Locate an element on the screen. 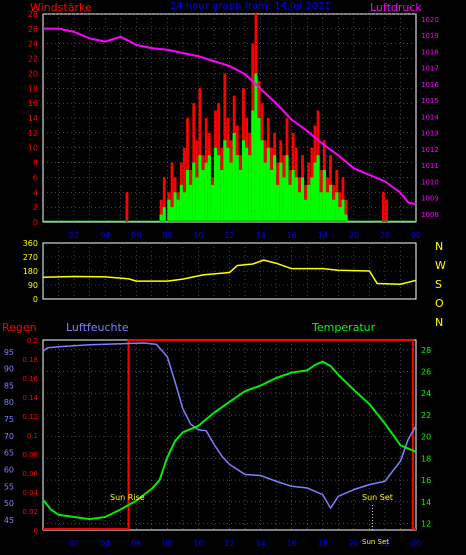 This screenshot has width=466, height=555. pressure-y-tick-label: 1020 is located at coordinates (430, 20).